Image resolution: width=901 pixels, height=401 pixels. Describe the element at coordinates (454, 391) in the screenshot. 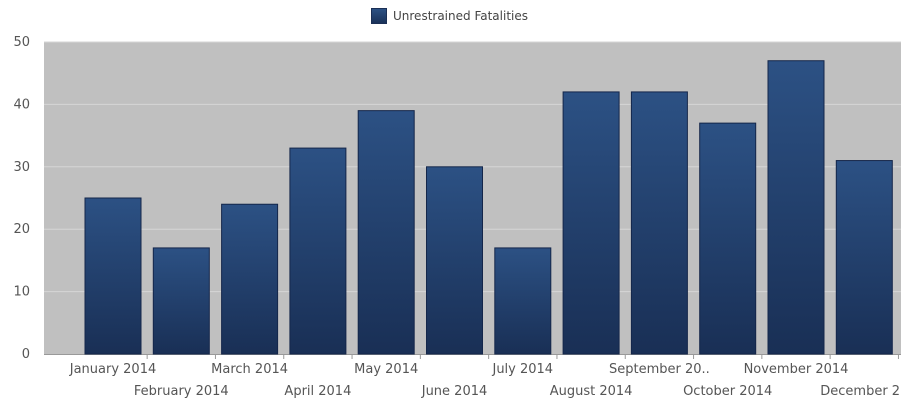

I see `x-tick-label: June 2014` at that location.